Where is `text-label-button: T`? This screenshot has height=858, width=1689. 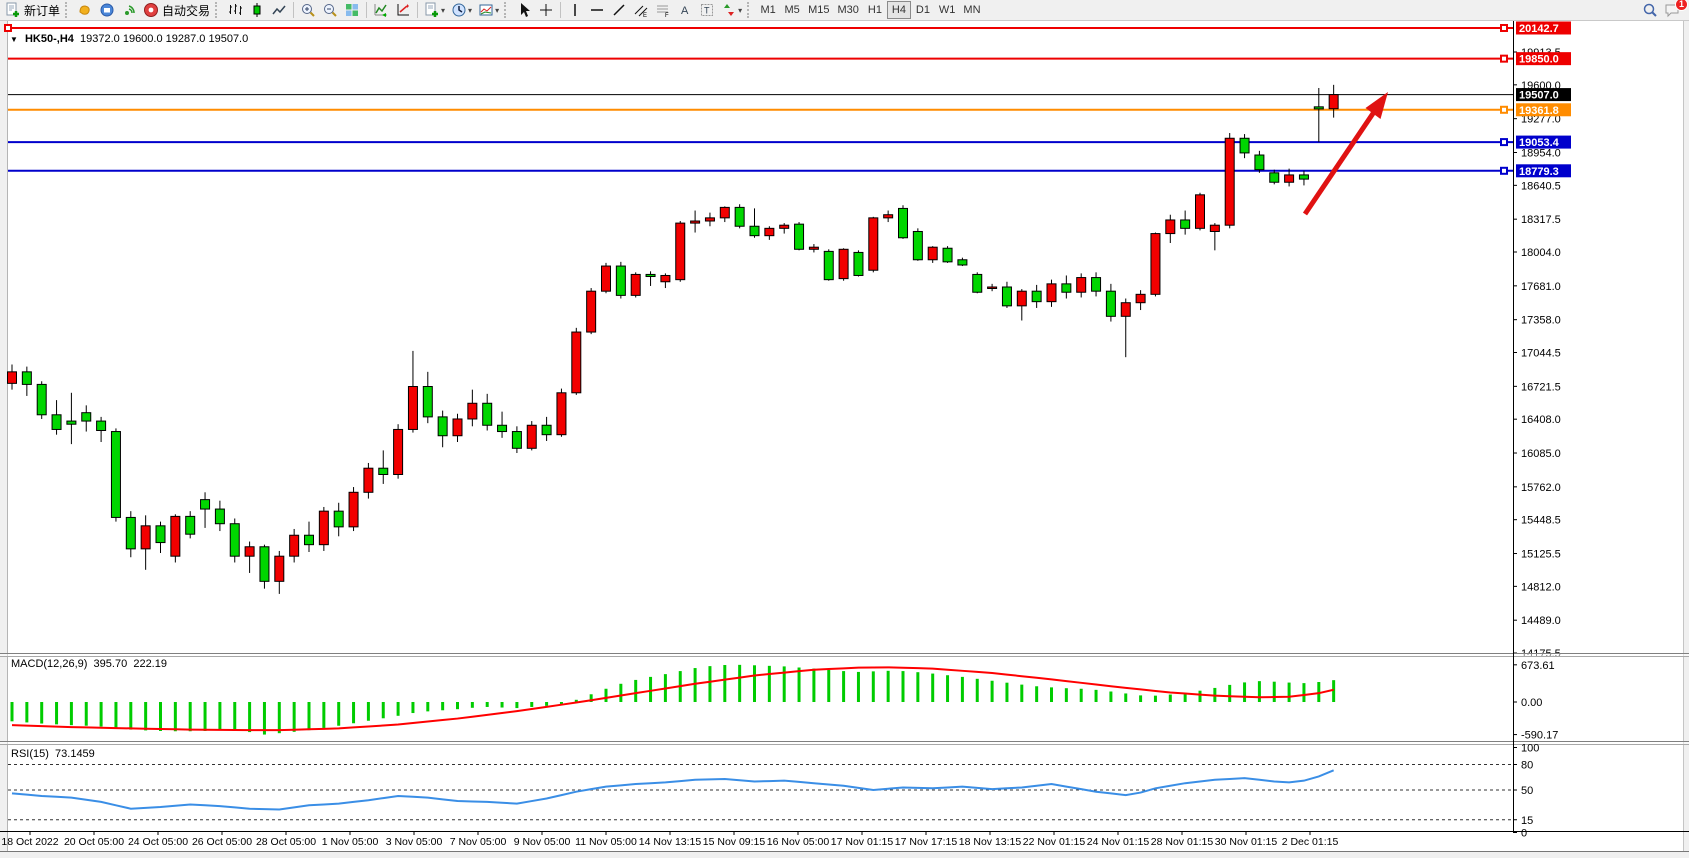
text-label-button: T is located at coordinates (707, 10).